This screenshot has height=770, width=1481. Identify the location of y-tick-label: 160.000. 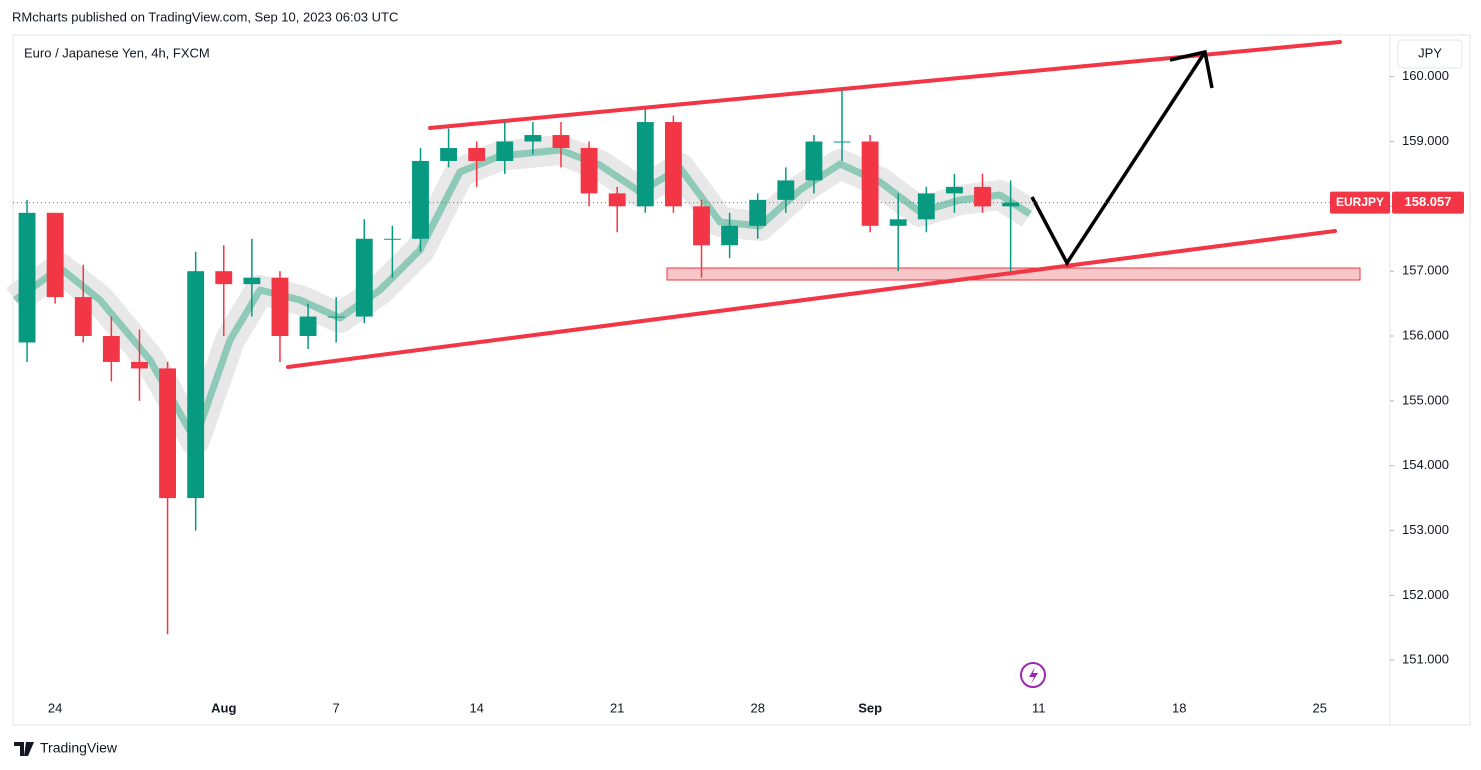
(1425, 75).